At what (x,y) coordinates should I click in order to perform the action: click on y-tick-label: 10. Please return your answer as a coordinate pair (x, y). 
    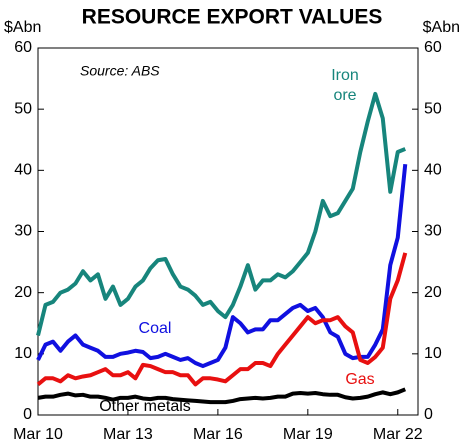
    Looking at the image, I should click on (23, 353).